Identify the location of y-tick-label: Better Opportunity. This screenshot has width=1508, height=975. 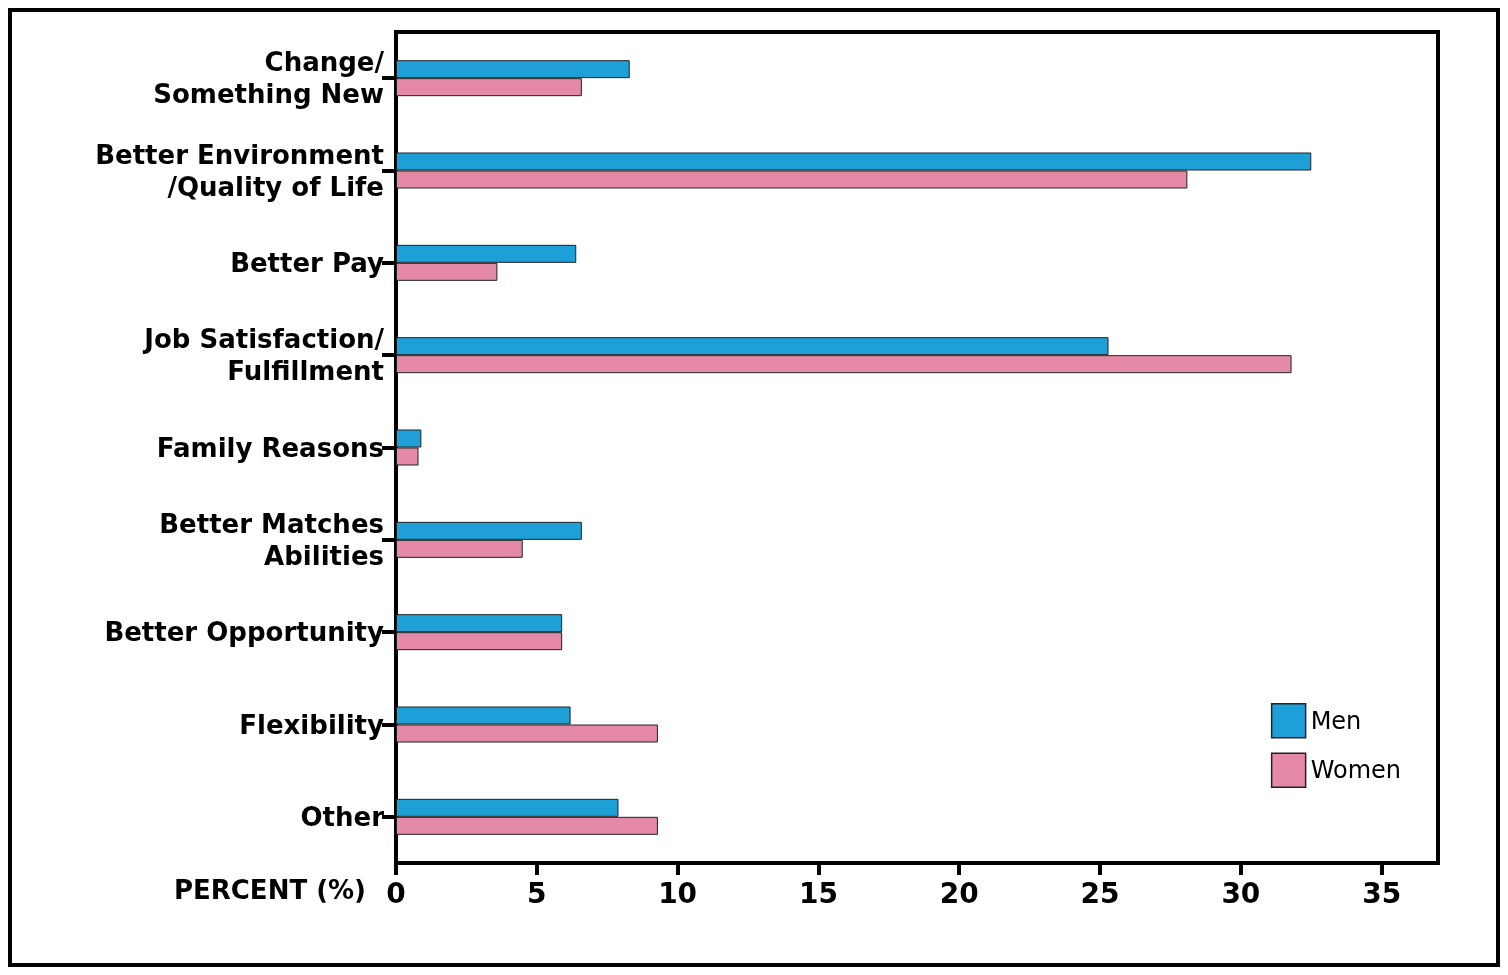
(244, 632).